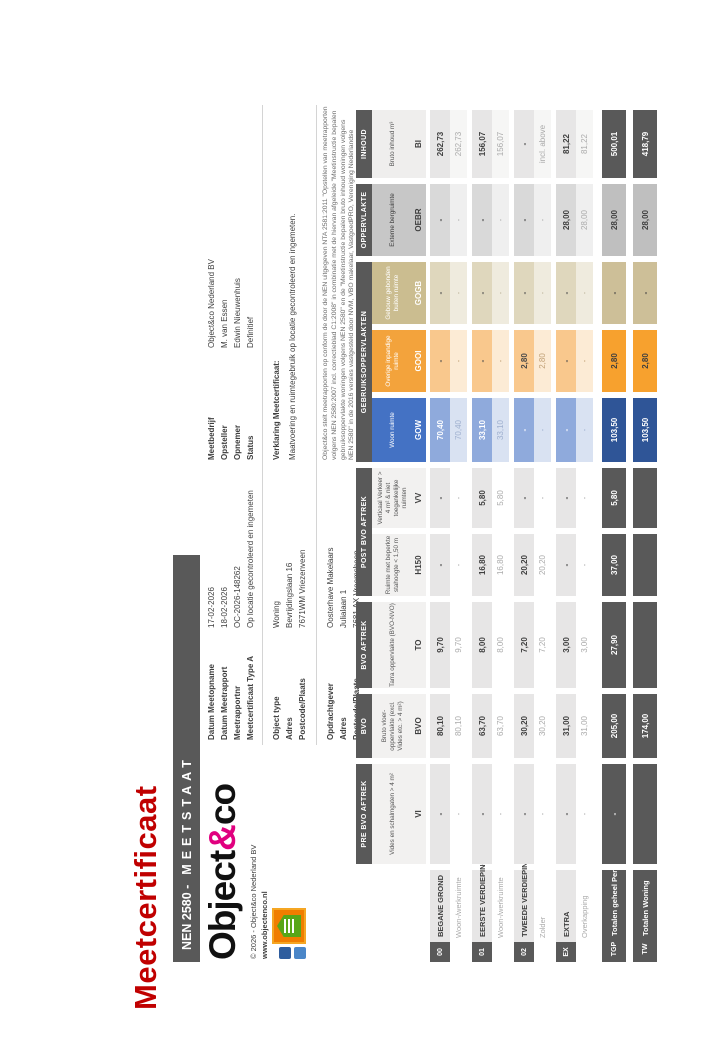 Image resolution: width=720 pixels, height=1040 pixels. I want to click on floor-name: TWEEDE VERDIEPING, so click(524, 896).